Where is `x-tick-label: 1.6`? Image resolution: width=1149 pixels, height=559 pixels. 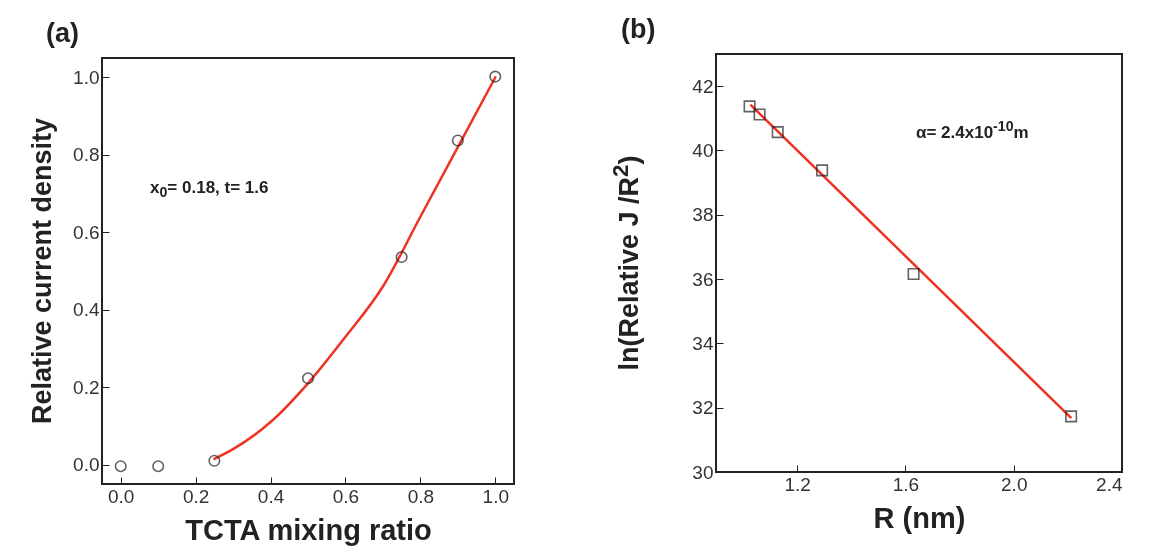
x-tick-label: 1.6 is located at coordinates (906, 484).